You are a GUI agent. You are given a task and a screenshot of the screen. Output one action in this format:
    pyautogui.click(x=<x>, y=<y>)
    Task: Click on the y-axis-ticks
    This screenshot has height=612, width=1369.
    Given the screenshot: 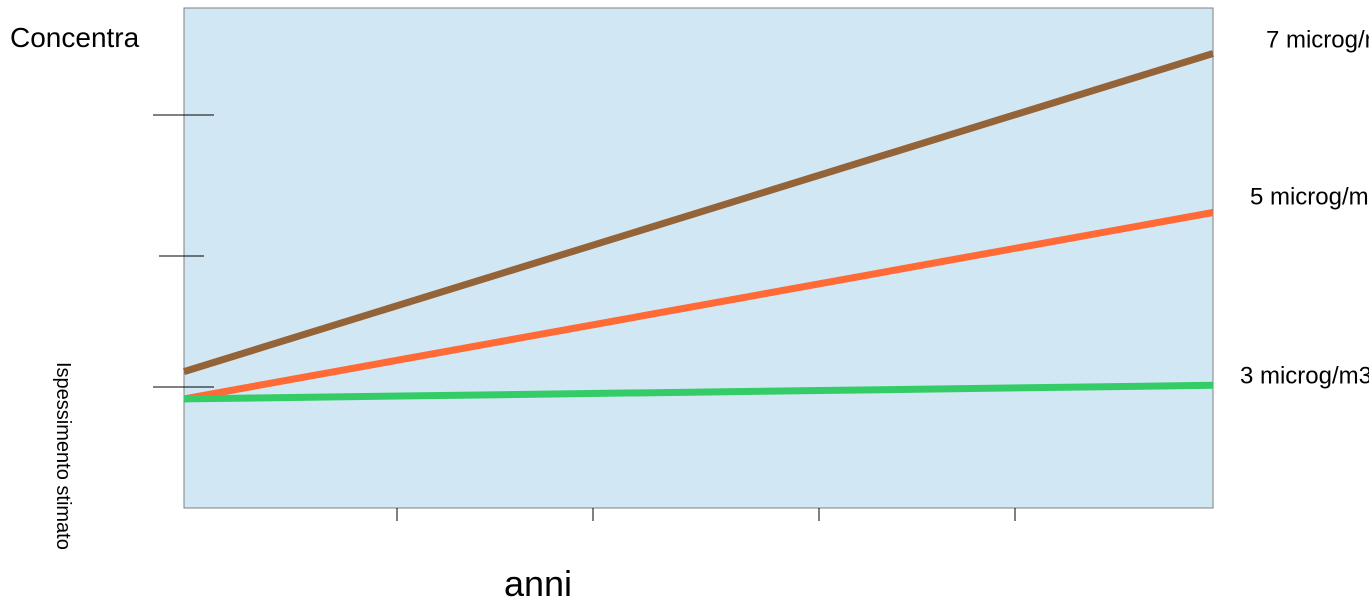 What is the action you would take?
    pyautogui.click(x=183, y=251)
    